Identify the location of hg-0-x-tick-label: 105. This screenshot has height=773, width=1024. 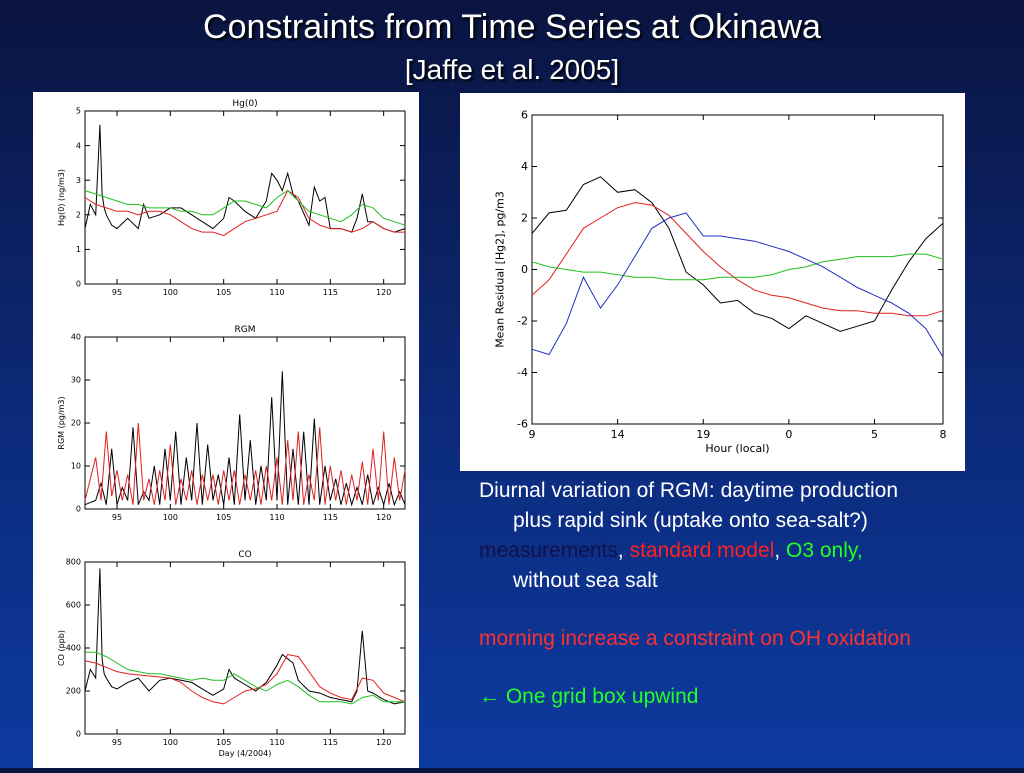
(223, 292).